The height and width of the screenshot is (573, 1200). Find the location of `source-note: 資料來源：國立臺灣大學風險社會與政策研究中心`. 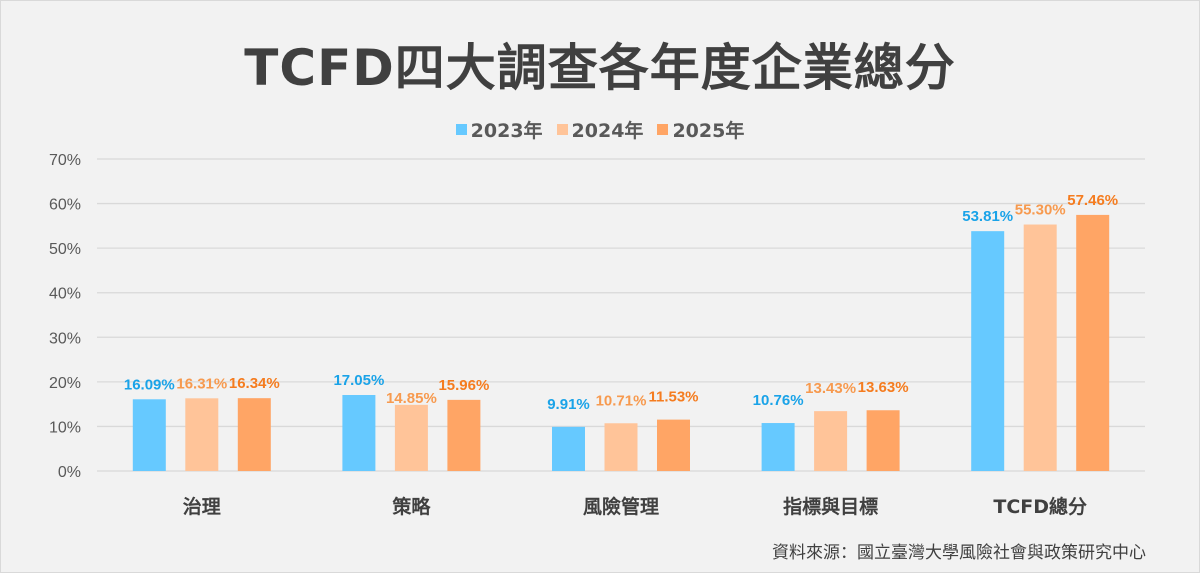

source-note: 資料來源：國立臺灣大學風險社會與政策研究中心 is located at coordinates (959, 553).